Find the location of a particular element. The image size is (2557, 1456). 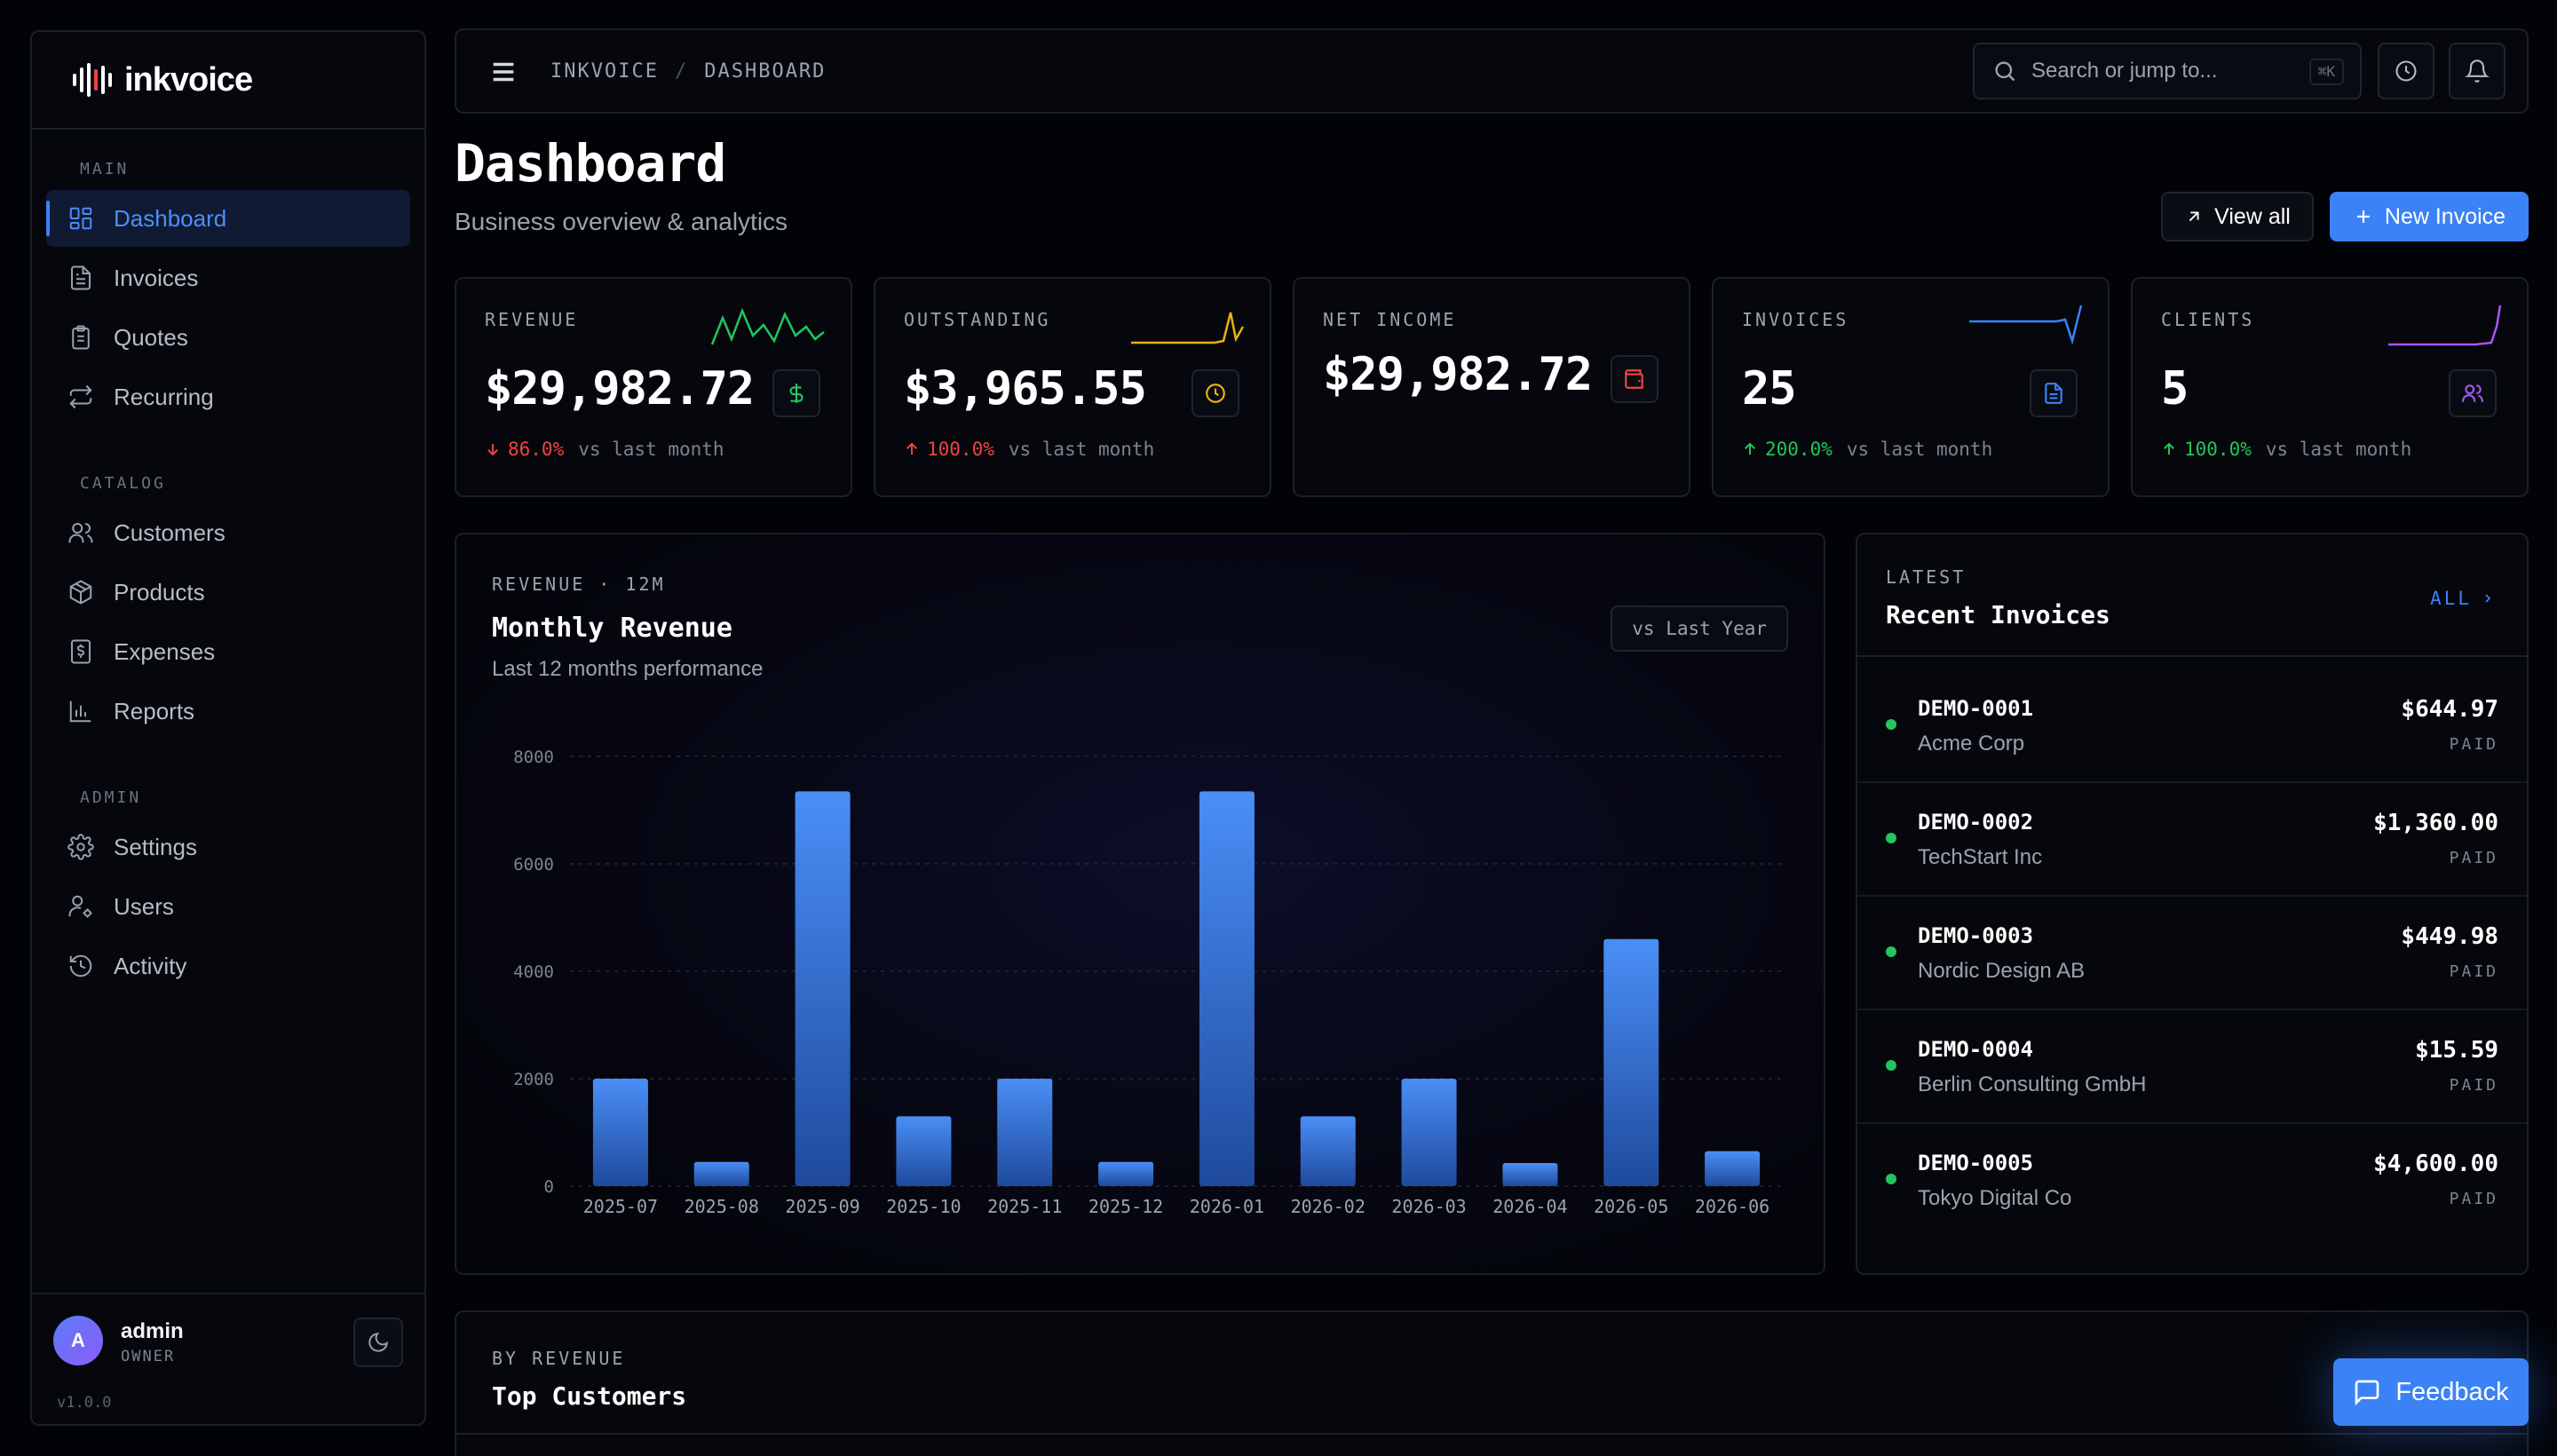

brand: inkvoice is located at coordinates (228, 81).